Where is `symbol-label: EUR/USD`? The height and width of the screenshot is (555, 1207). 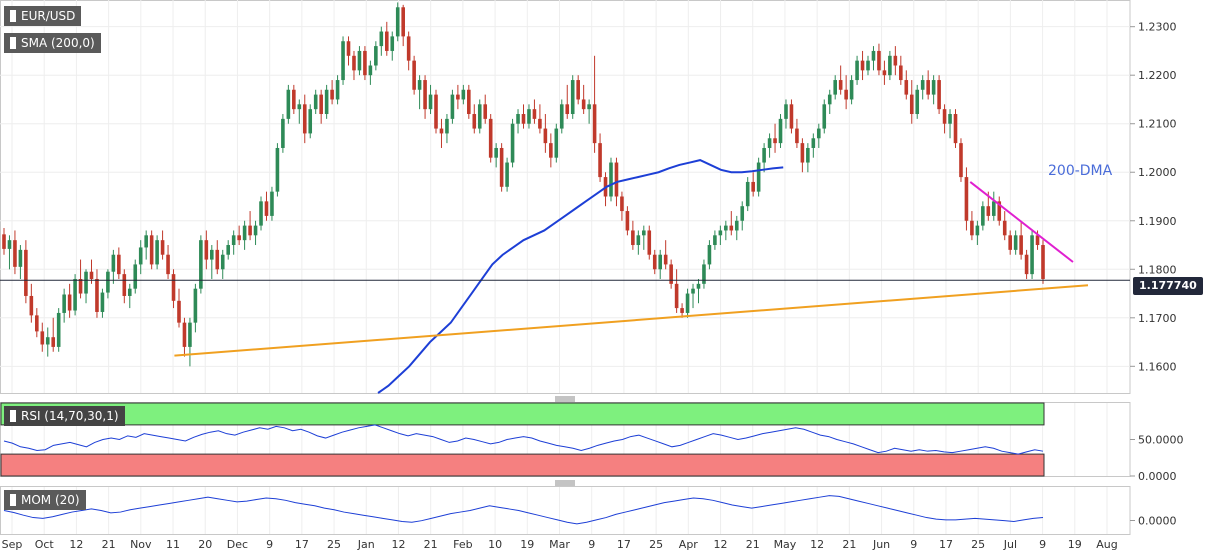
symbol-label: EUR/USD is located at coordinates (43, 16).